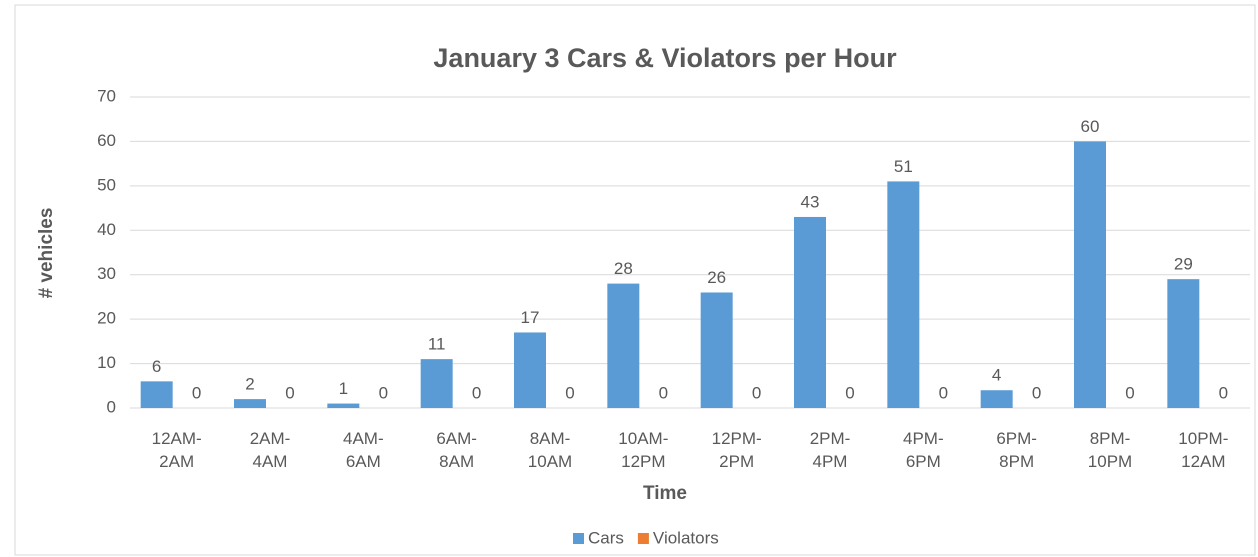 This screenshot has width=1258, height=557. Describe the element at coordinates (177, 450) in the screenshot. I see `x-tick-label: 12AM-2AM` at that location.